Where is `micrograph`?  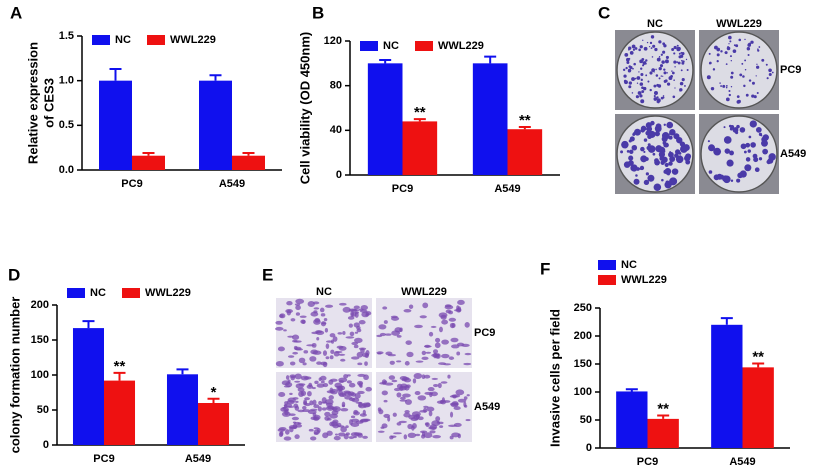
micrograph is located at coordinates (739, 70).